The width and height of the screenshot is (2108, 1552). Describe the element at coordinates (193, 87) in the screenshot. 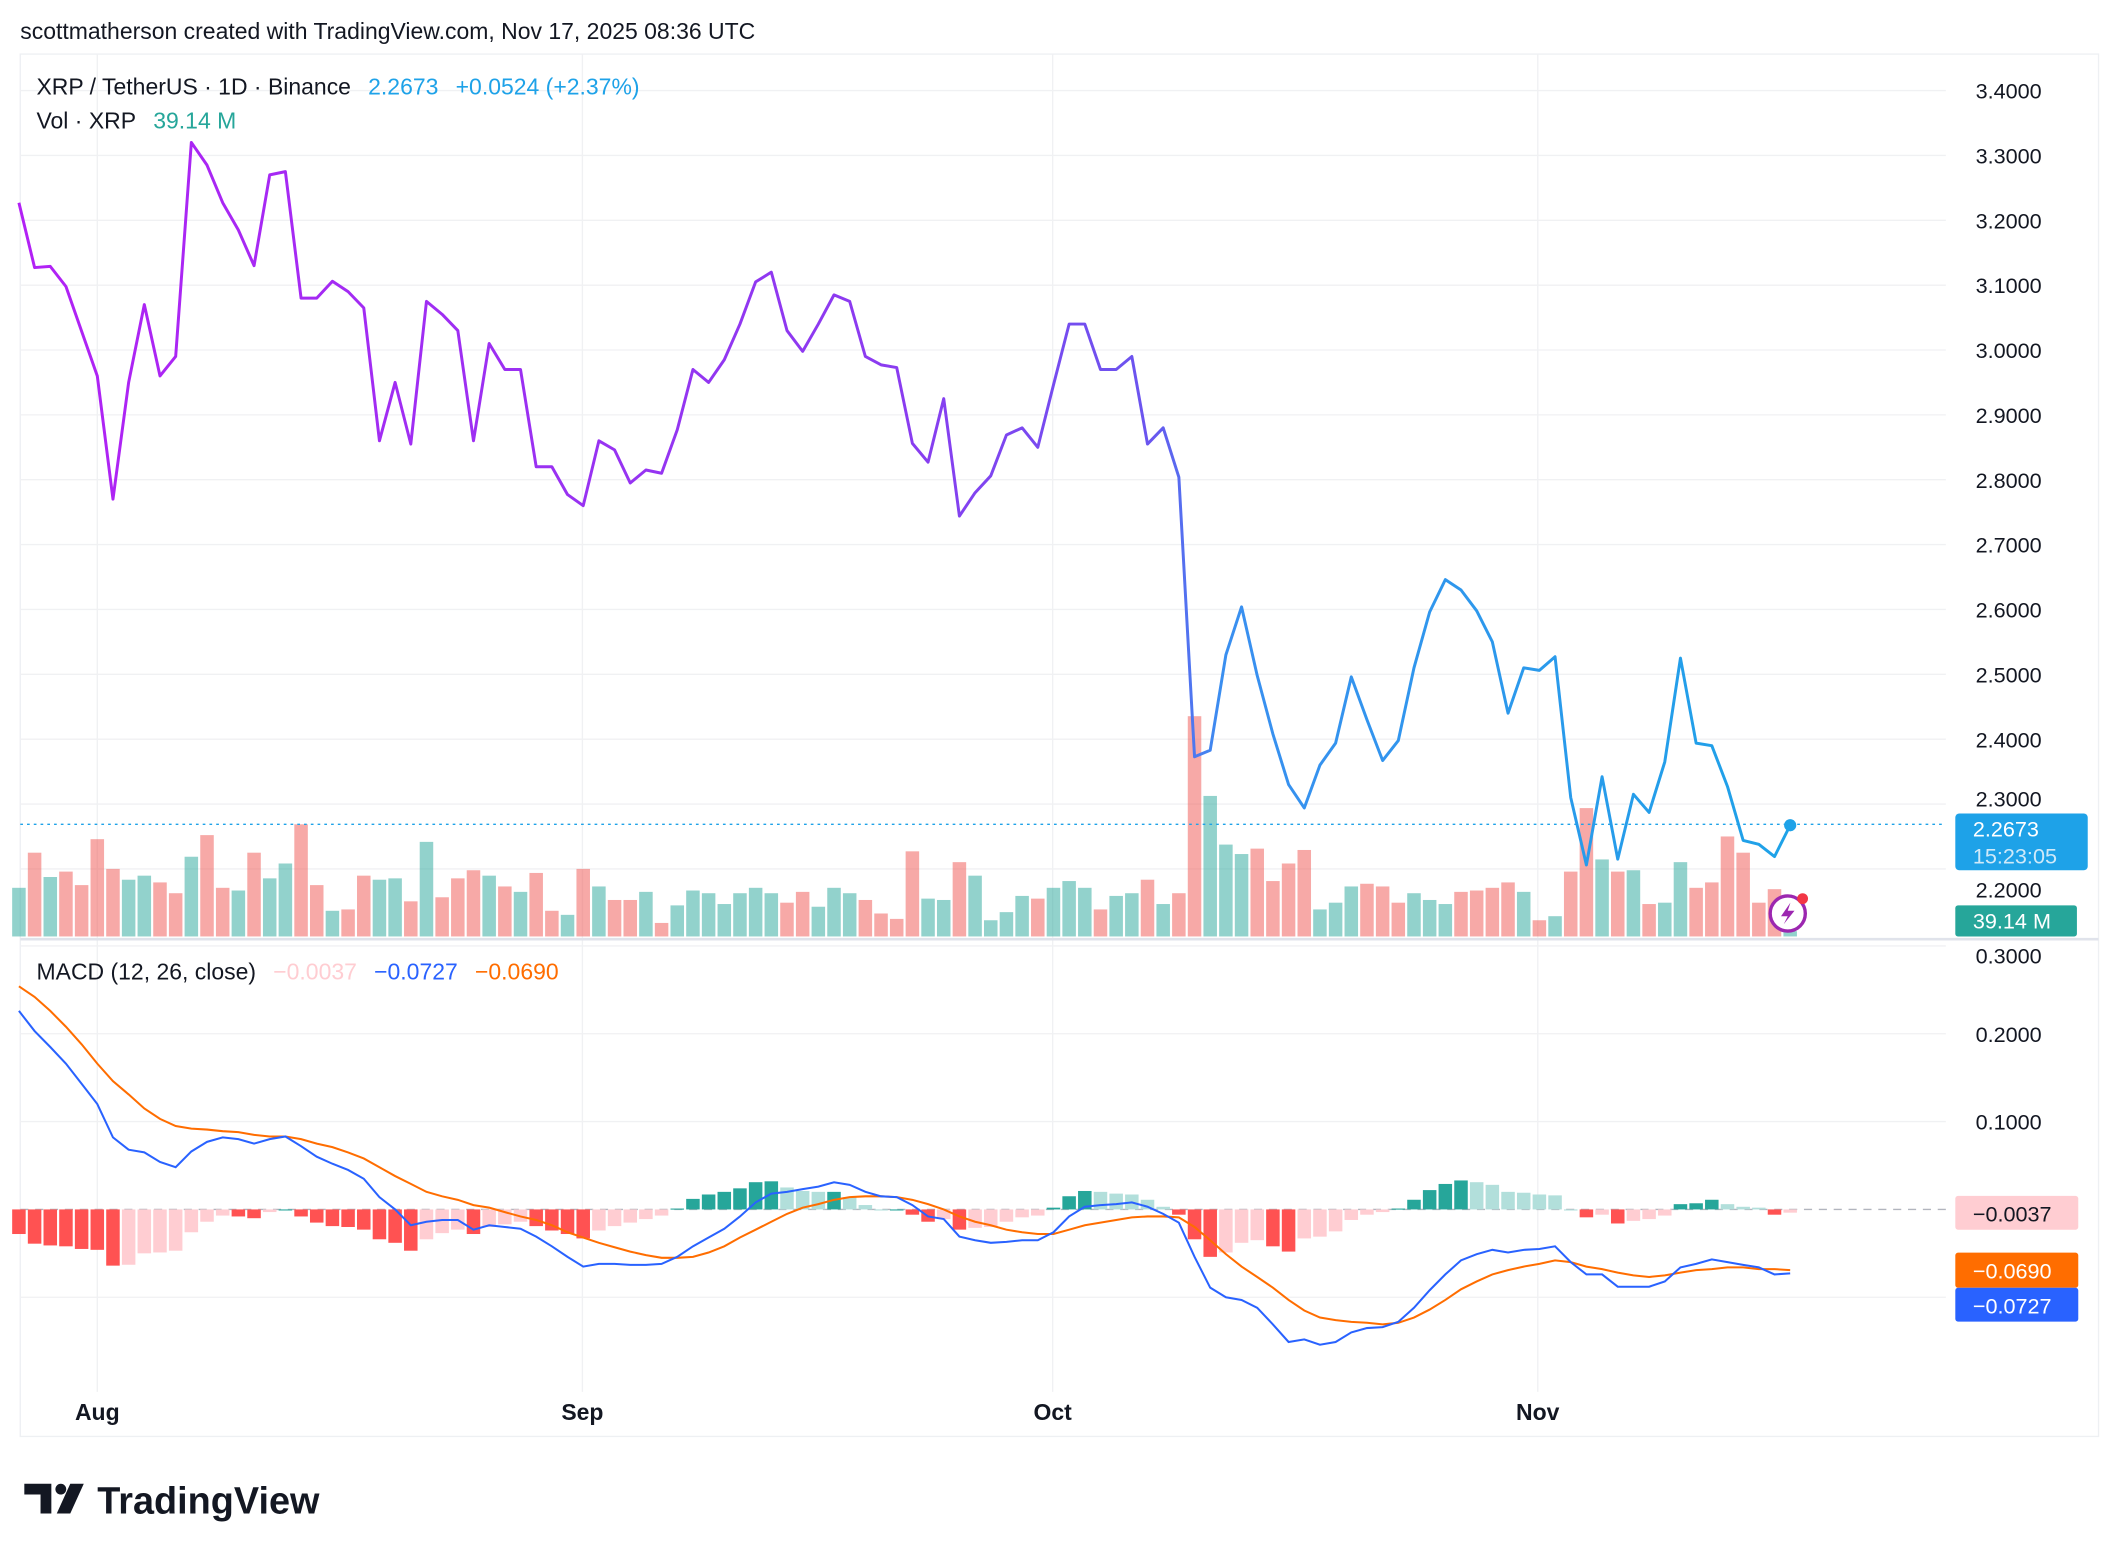

I see `symbol-name: XRP / TetherUS · 1D · Binance` at that location.